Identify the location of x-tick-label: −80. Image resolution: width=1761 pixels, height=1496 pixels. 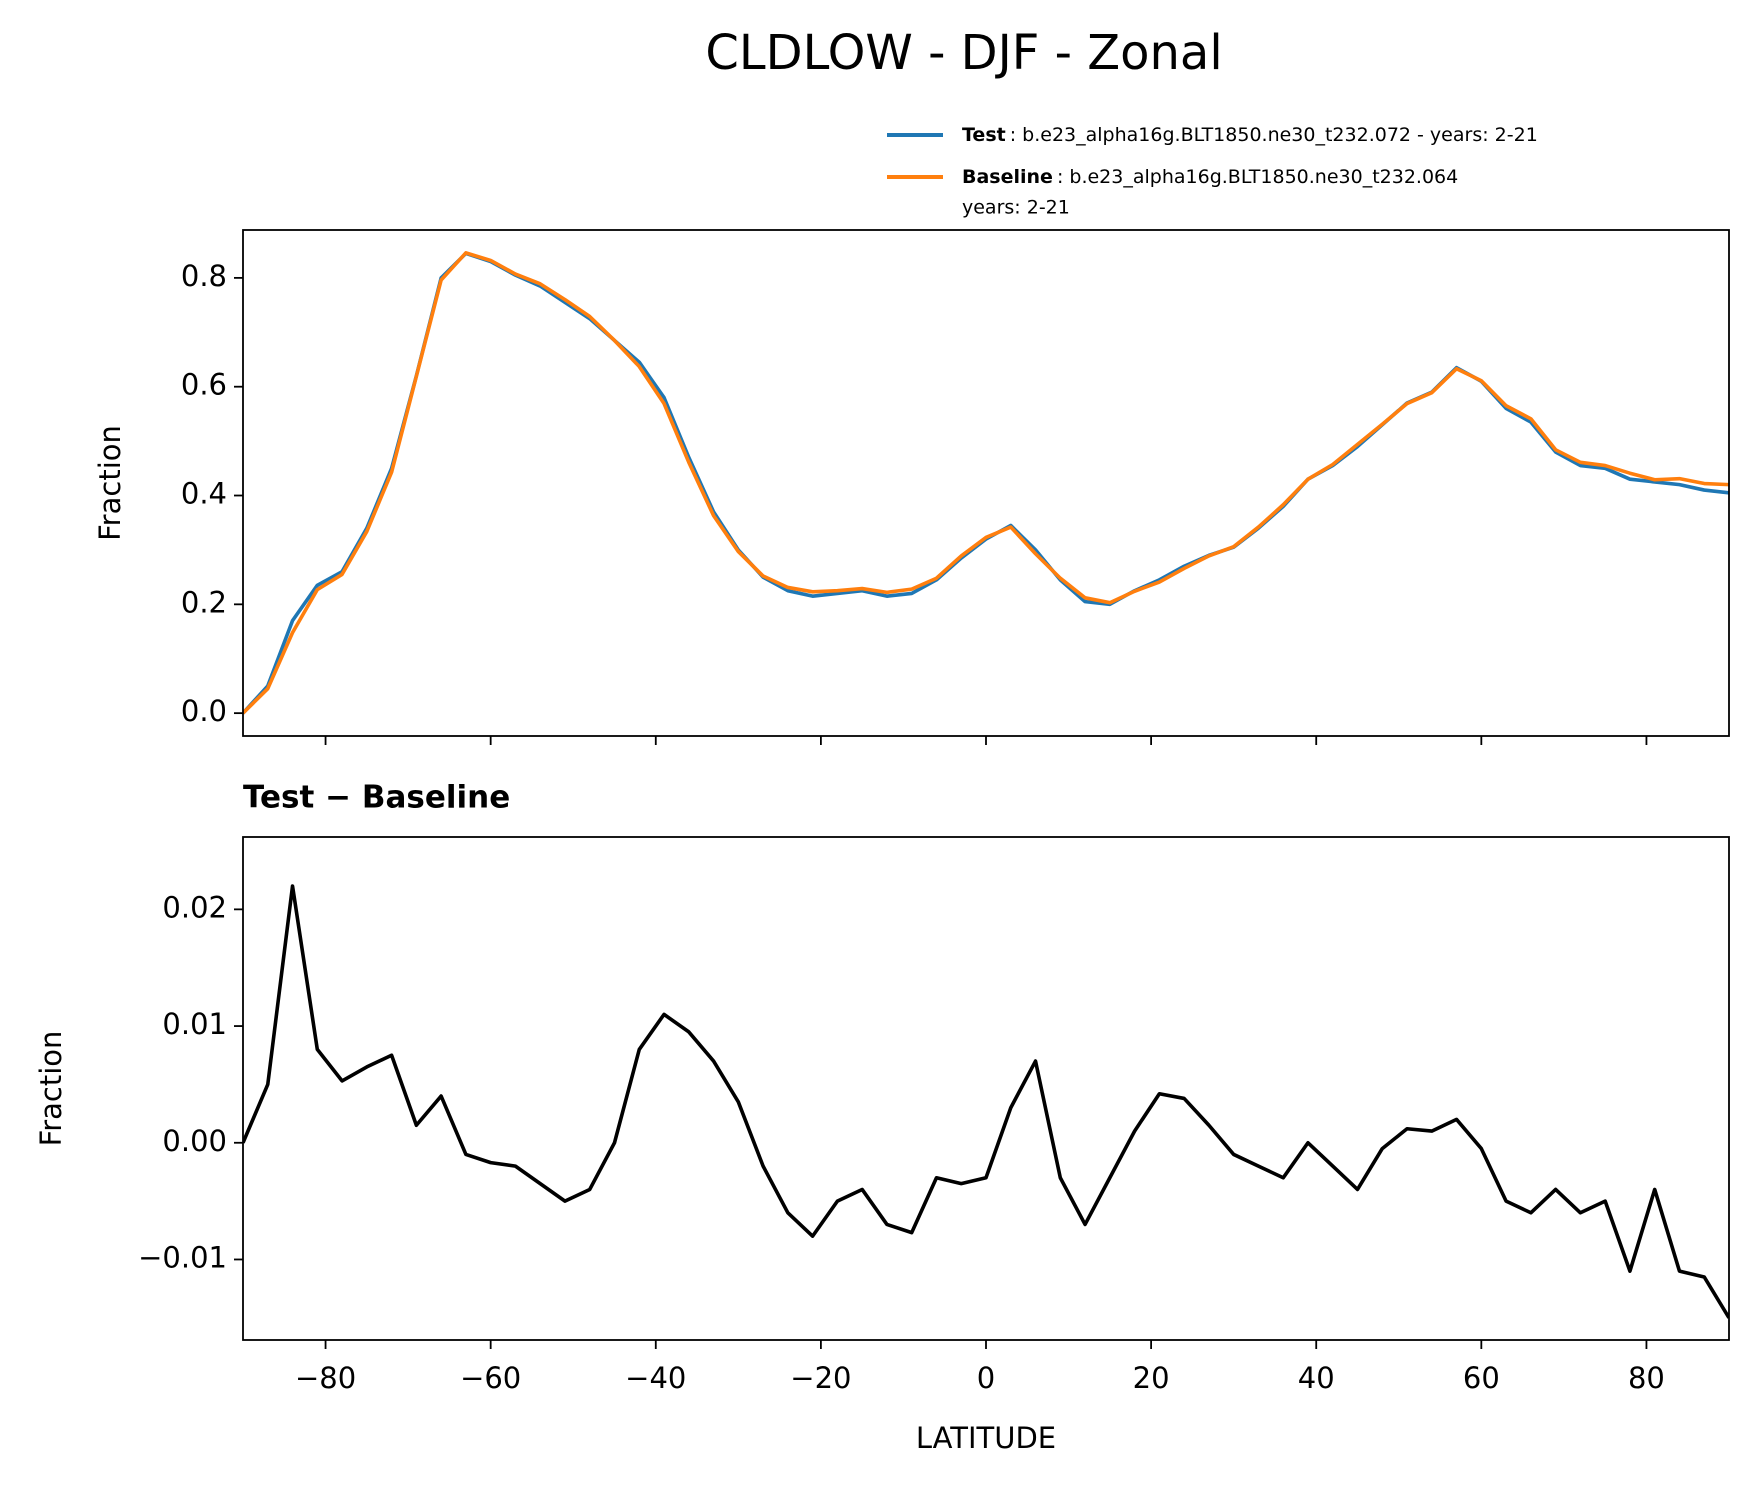
(325, 1378).